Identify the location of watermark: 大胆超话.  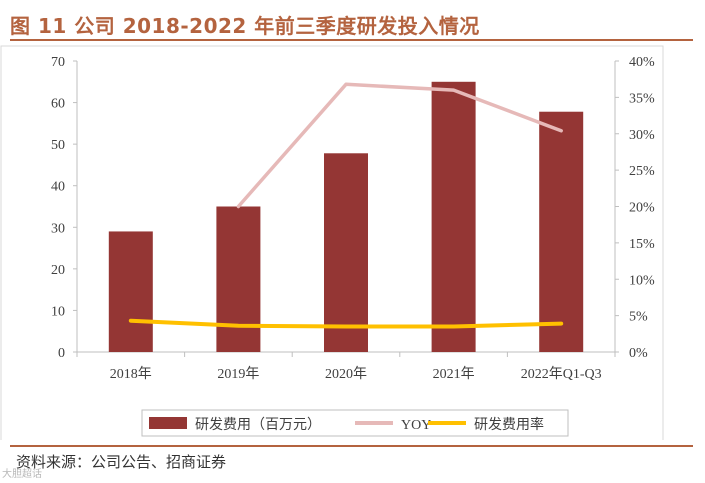
(22, 474).